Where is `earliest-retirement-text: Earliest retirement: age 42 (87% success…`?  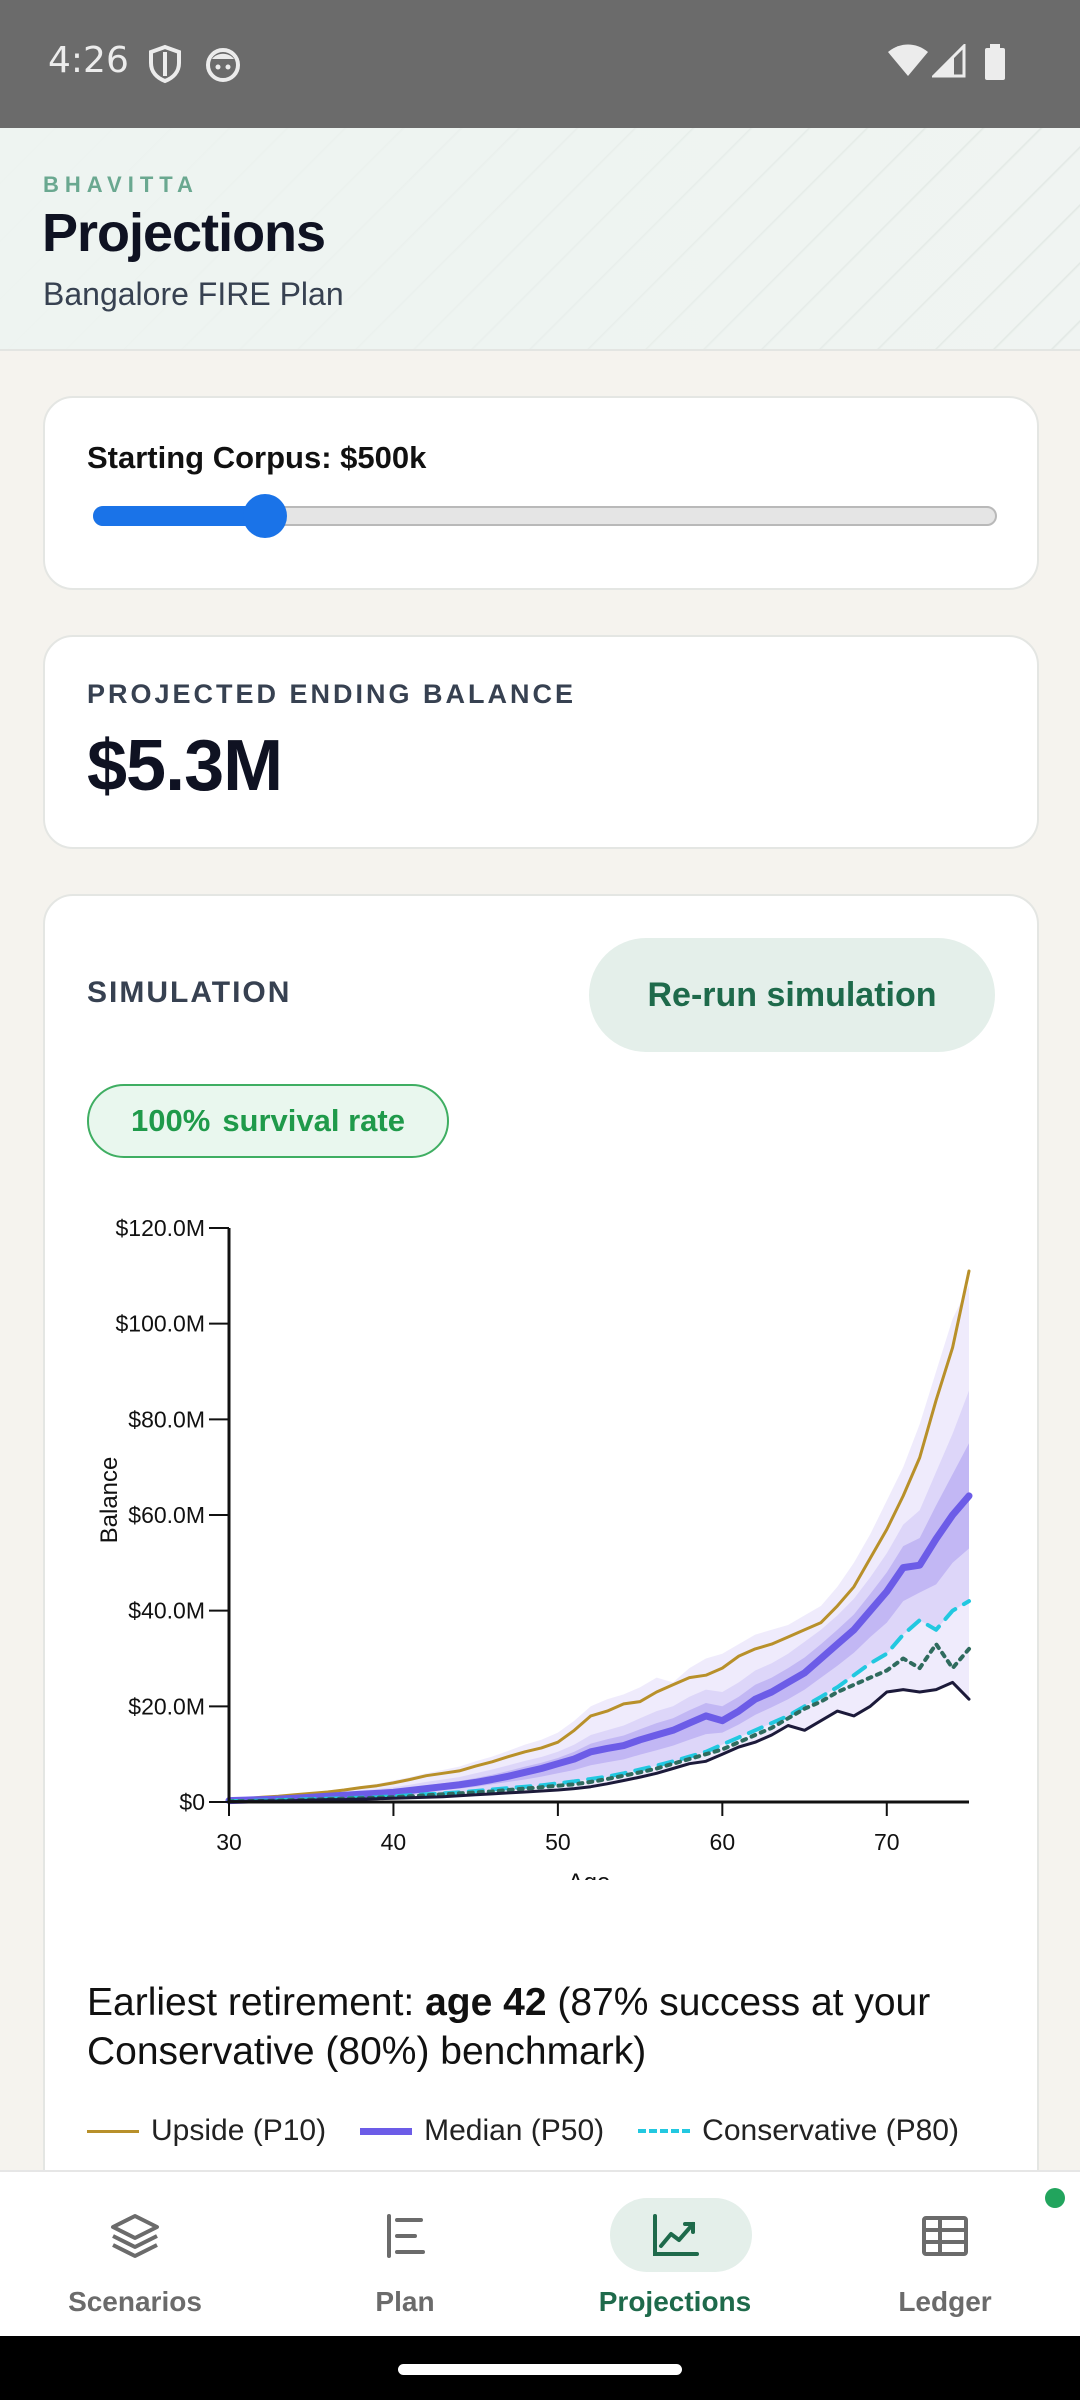 earliest-retirement-text: Earliest retirement: age 42 (87% success… is located at coordinates (552, 2027).